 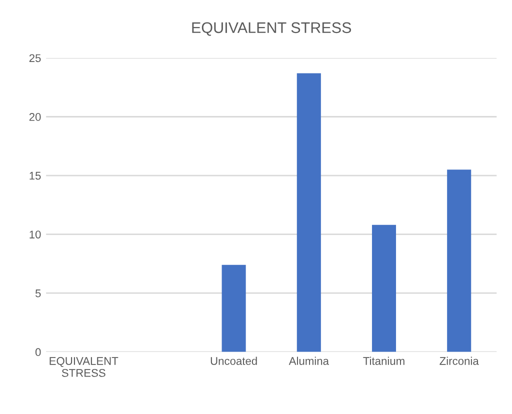 What do you see at coordinates (35, 234) in the screenshot?
I see `y-tick-label: 10` at bounding box center [35, 234].